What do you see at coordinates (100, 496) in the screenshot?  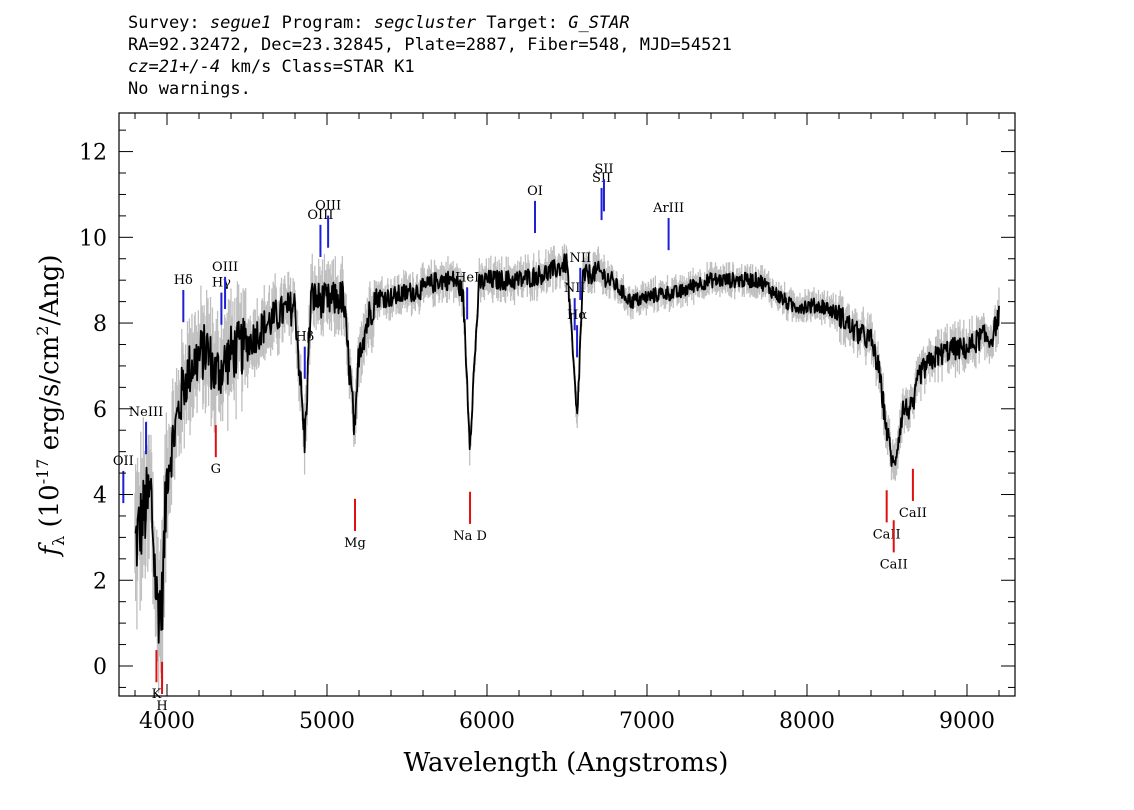 I see `y-tick-label: 4` at bounding box center [100, 496].